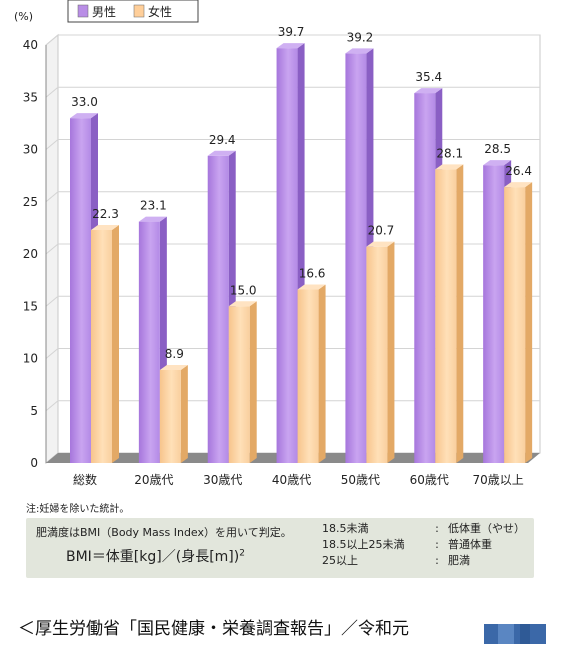  I want to click on bmi-label: 普通体重, so click(470, 544).